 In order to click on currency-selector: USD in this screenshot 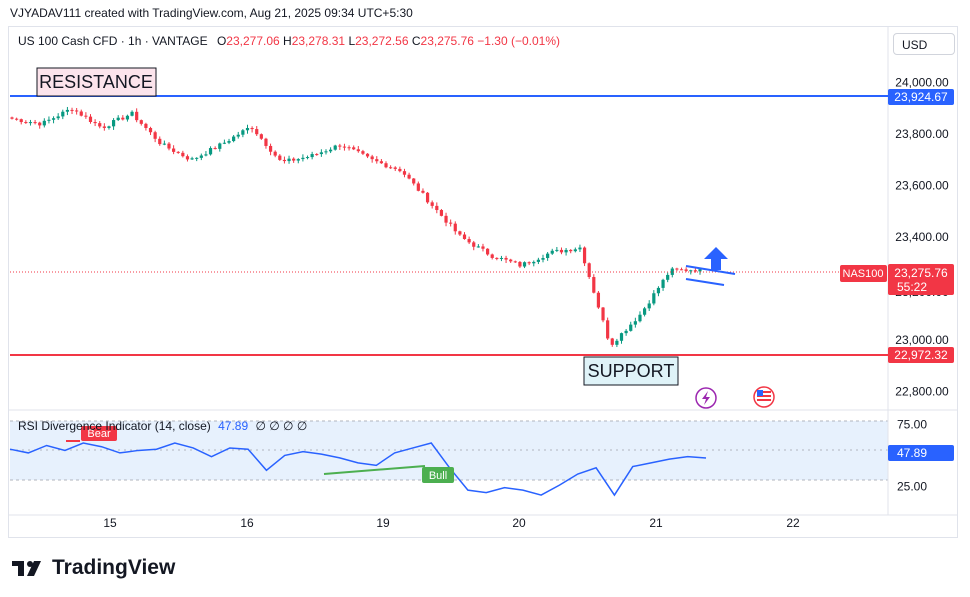, I will do `click(924, 44)`.